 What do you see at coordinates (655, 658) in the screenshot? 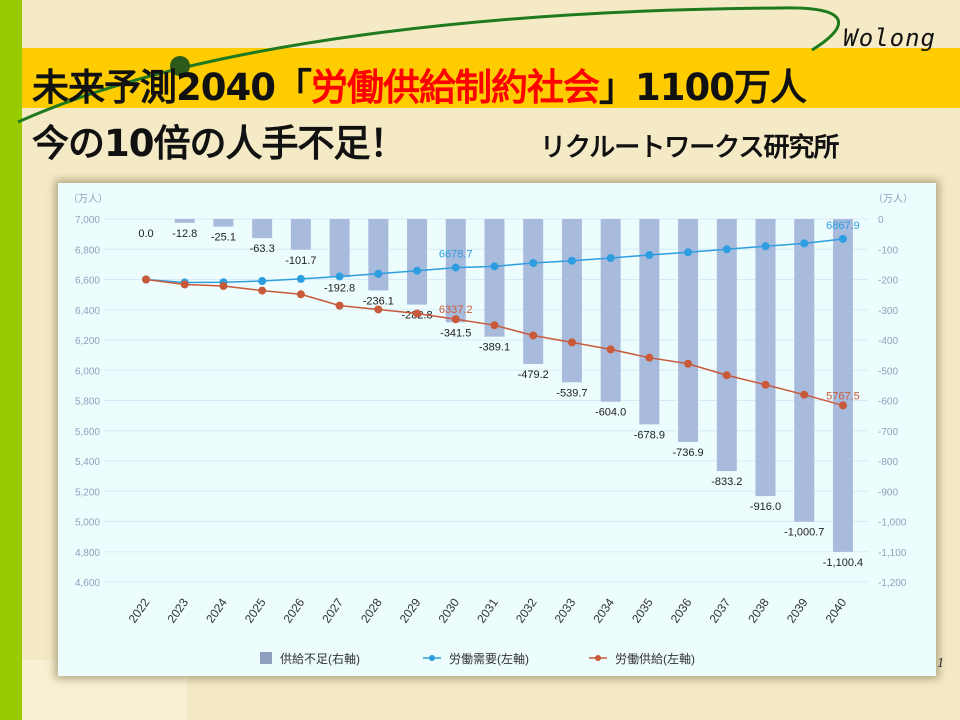
I see `legend-label: 労働供給(左軸)` at bounding box center [655, 658].